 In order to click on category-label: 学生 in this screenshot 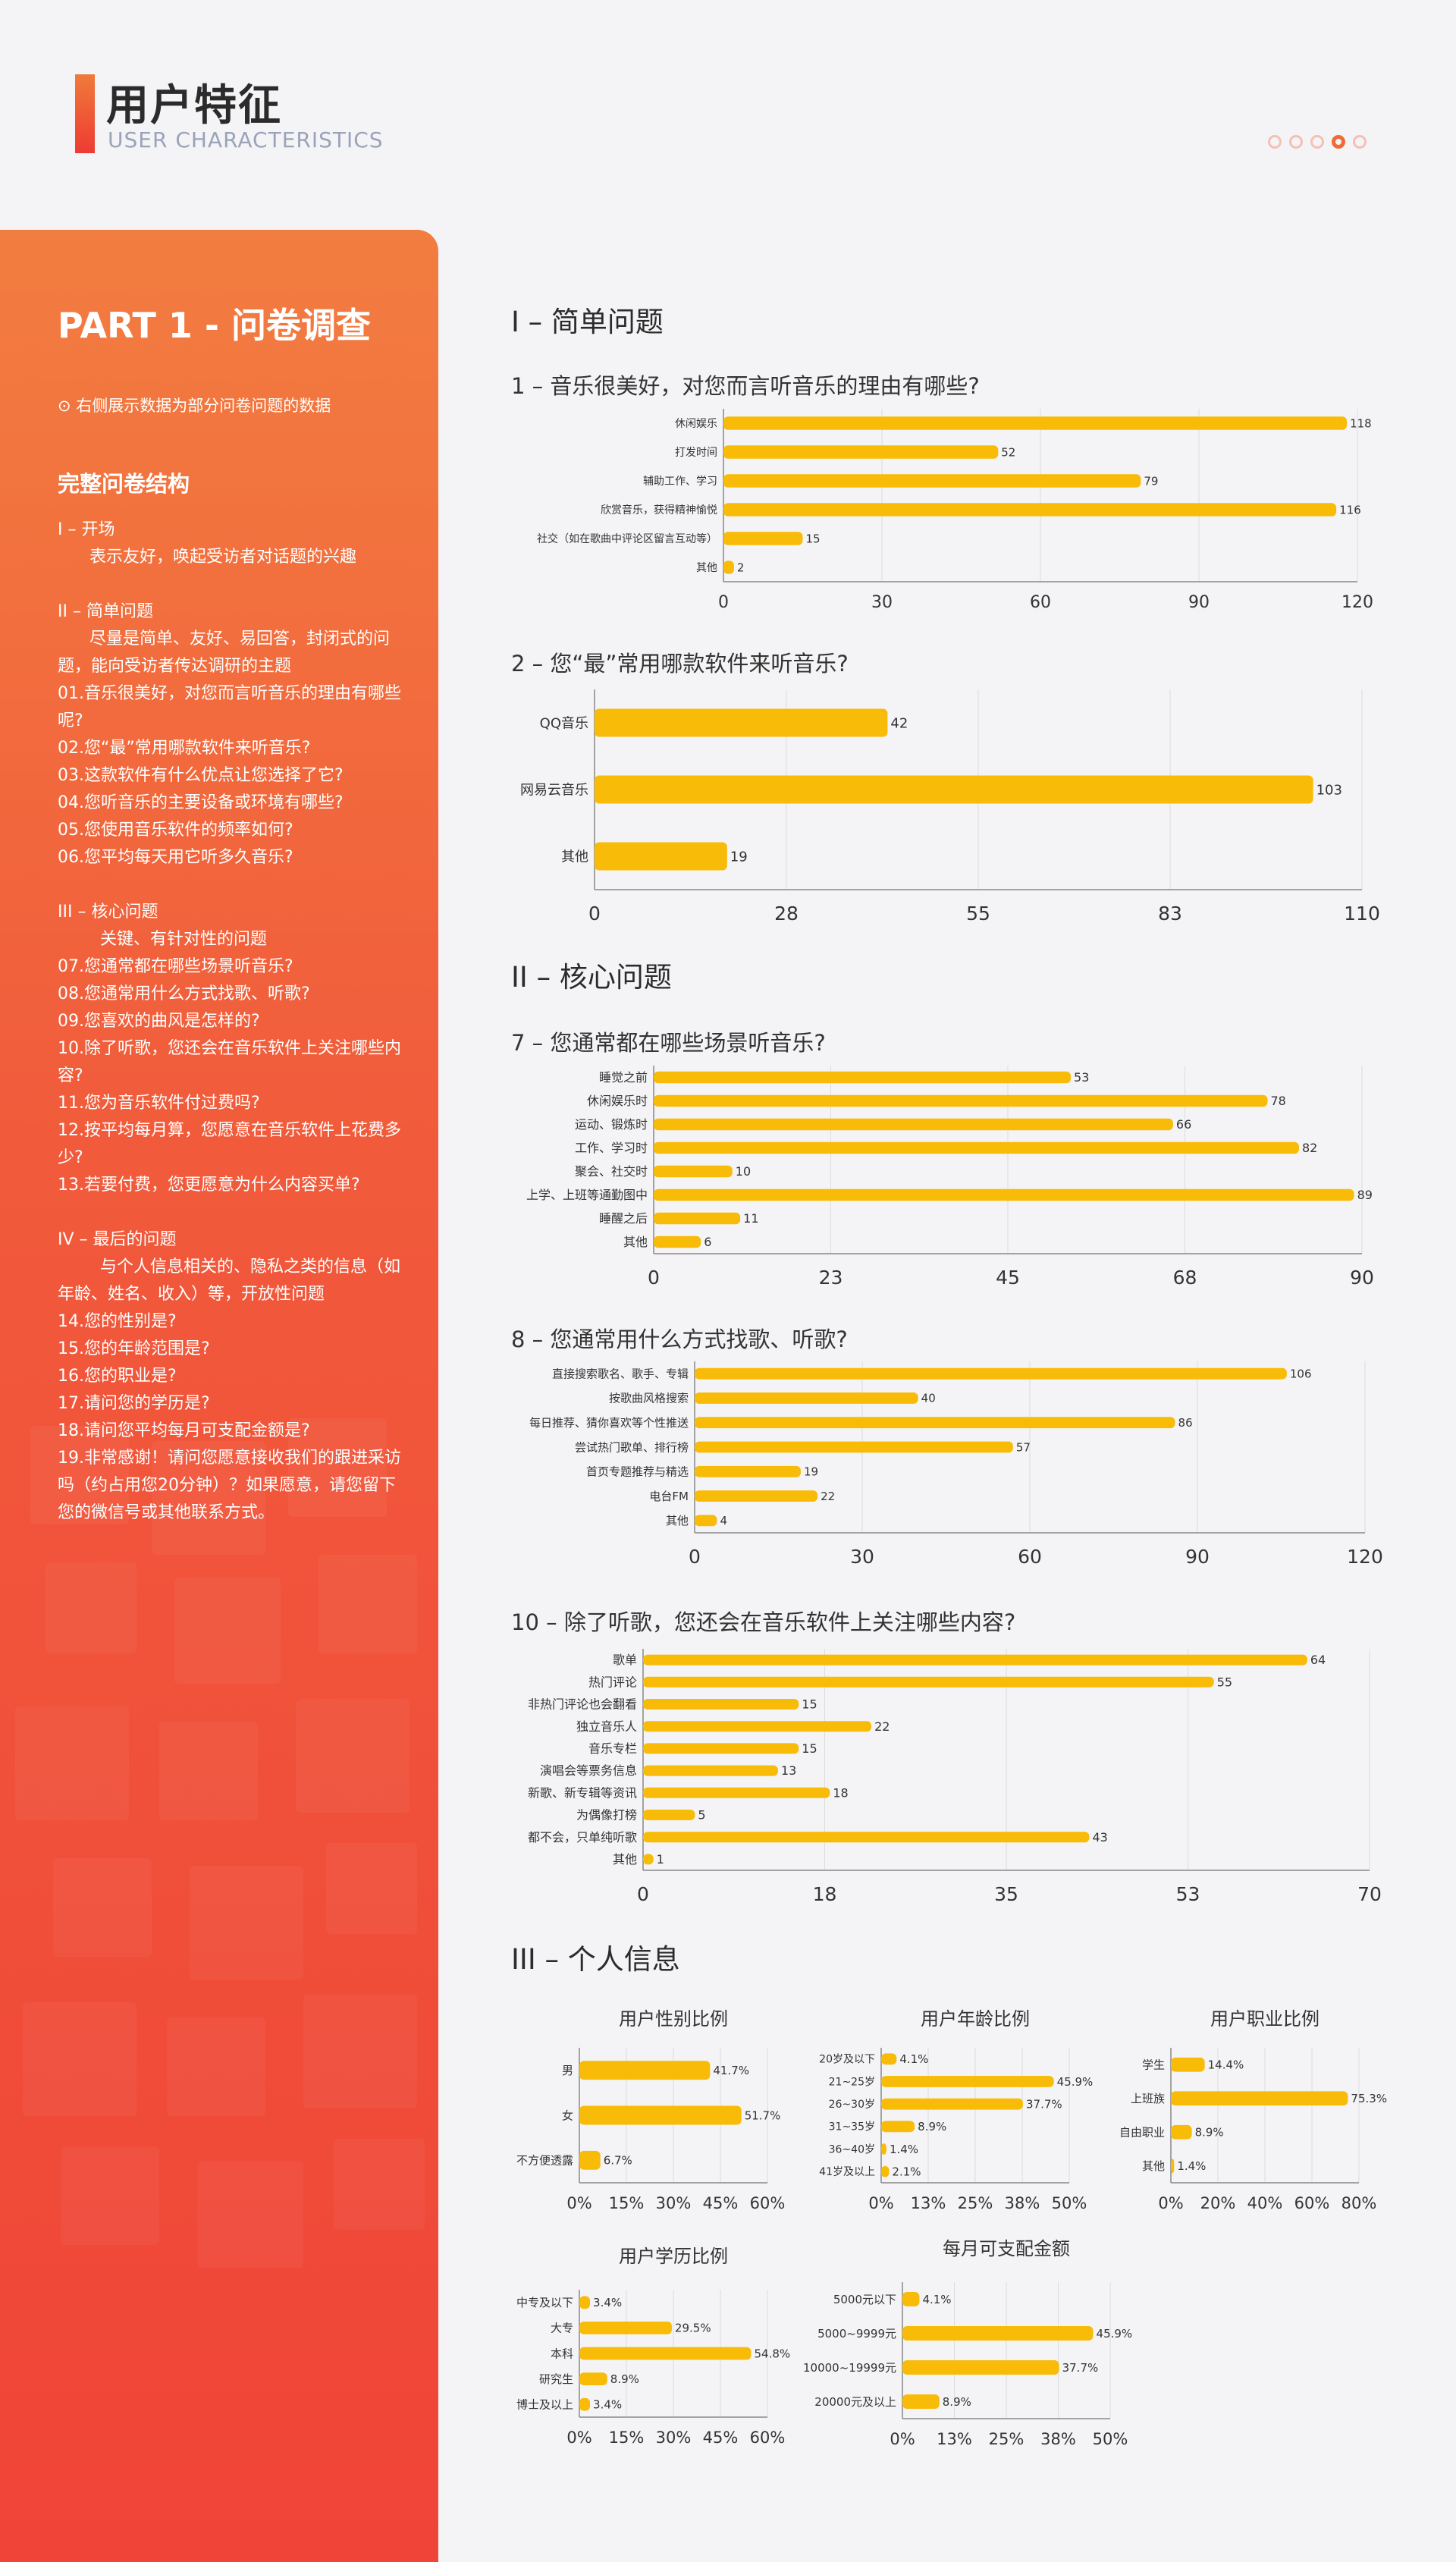, I will do `click(1153, 2065)`.